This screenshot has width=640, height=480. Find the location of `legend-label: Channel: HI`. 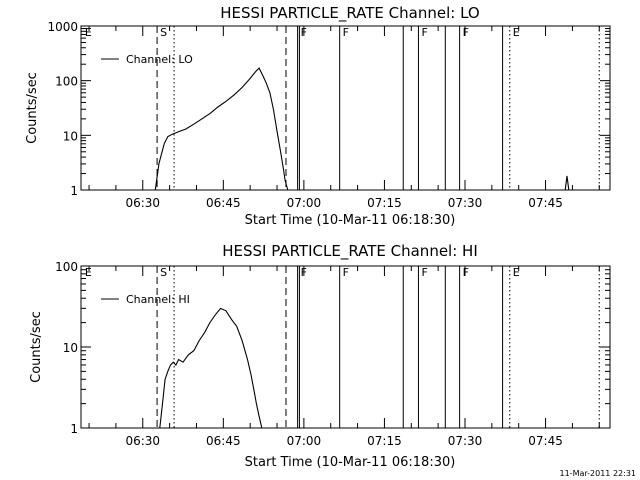

legend-label: Channel: HI is located at coordinates (158, 299).